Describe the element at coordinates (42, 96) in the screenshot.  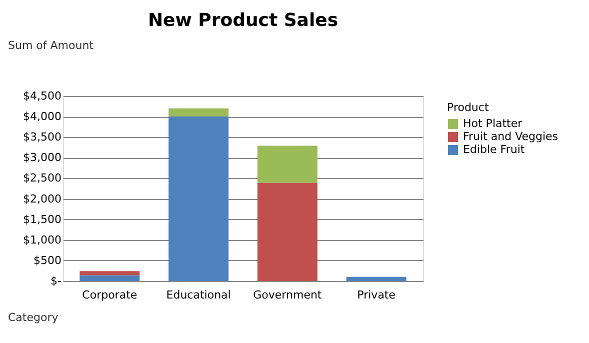
I see `y-tick-label: $4,500` at that location.